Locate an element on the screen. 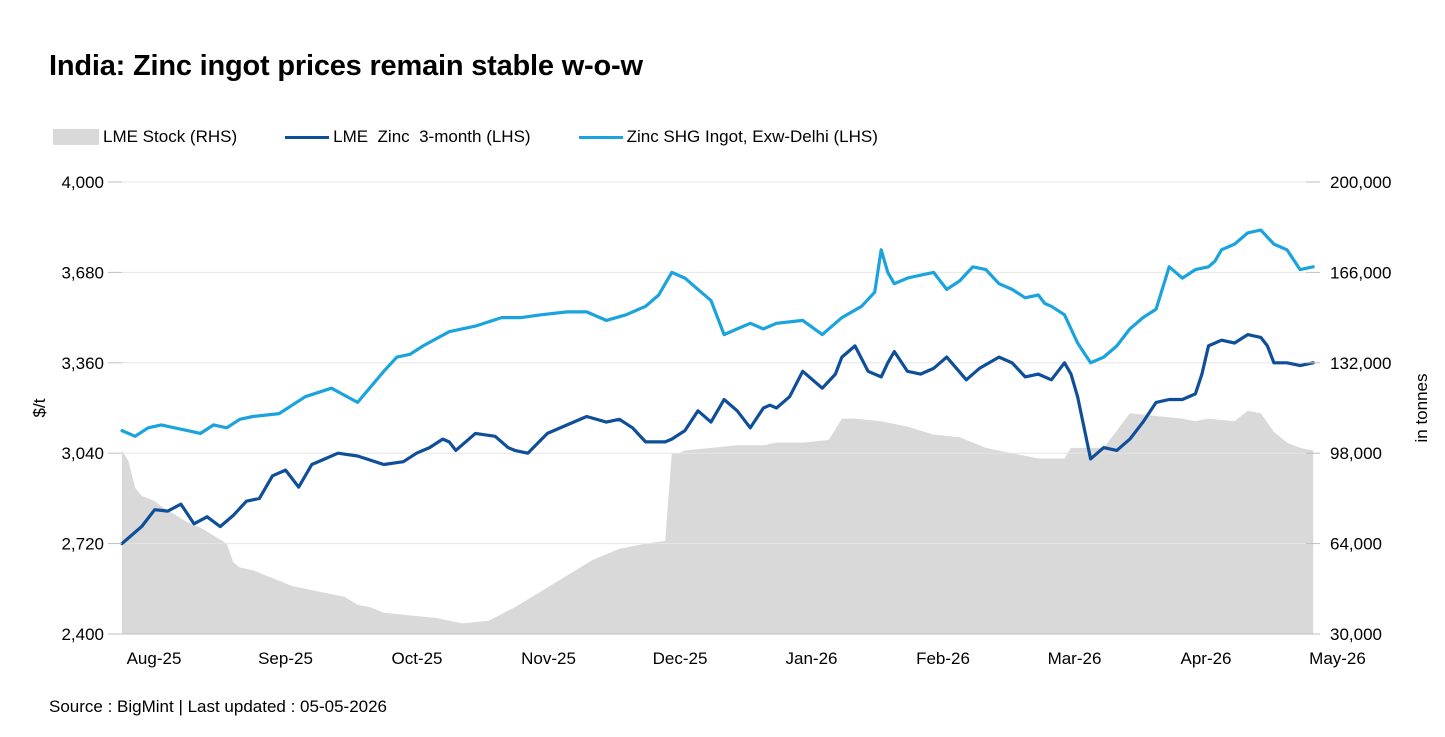 The width and height of the screenshot is (1445, 737). left-tick-label: 2,400 is located at coordinates (82, 634).